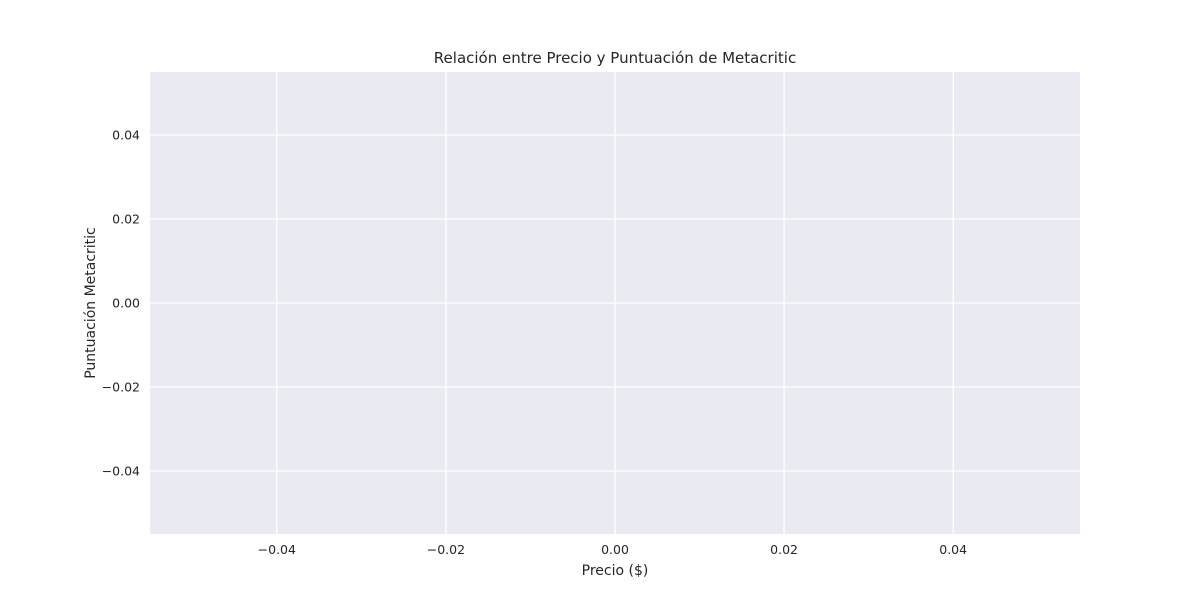  Describe the element at coordinates (446, 549) in the screenshot. I see `x-tick-label: −0.02` at that location.